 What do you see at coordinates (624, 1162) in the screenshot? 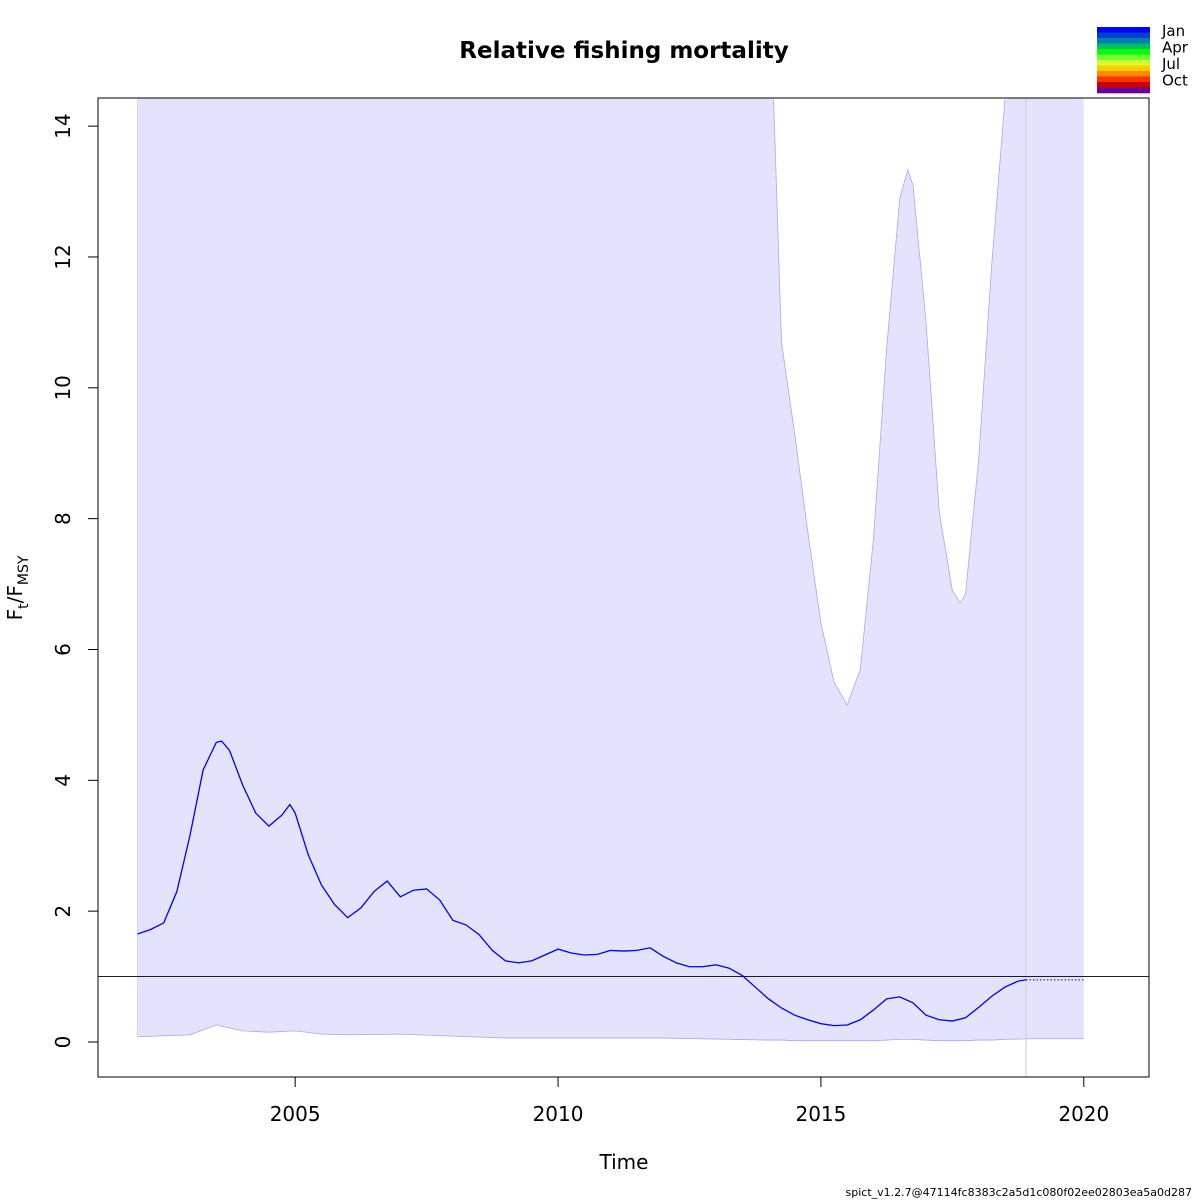
I see `x-axis-label: Time` at bounding box center [624, 1162].